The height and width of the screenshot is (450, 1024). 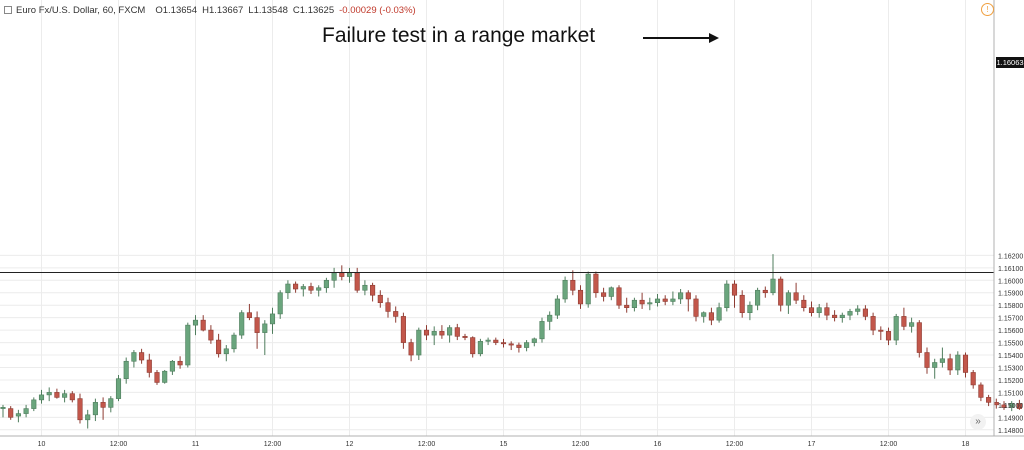 I want to click on x-tick-label: 18, so click(x=966, y=444).